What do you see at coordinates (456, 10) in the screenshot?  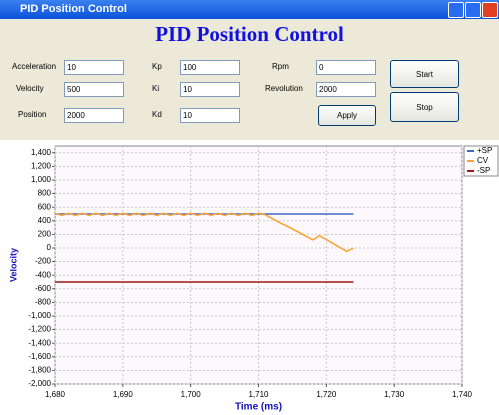 I see `minimize-button` at bounding box center [456, 10].